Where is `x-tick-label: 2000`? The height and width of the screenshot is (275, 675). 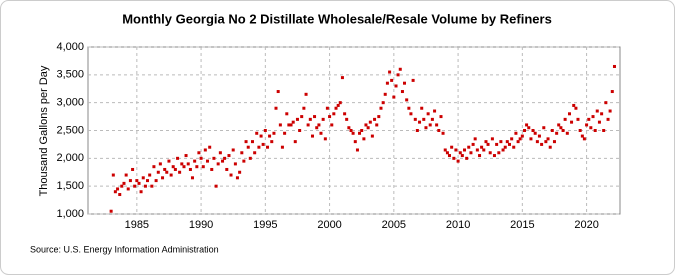 x-tick-label: 2000 is located at coordinates (329, 225).